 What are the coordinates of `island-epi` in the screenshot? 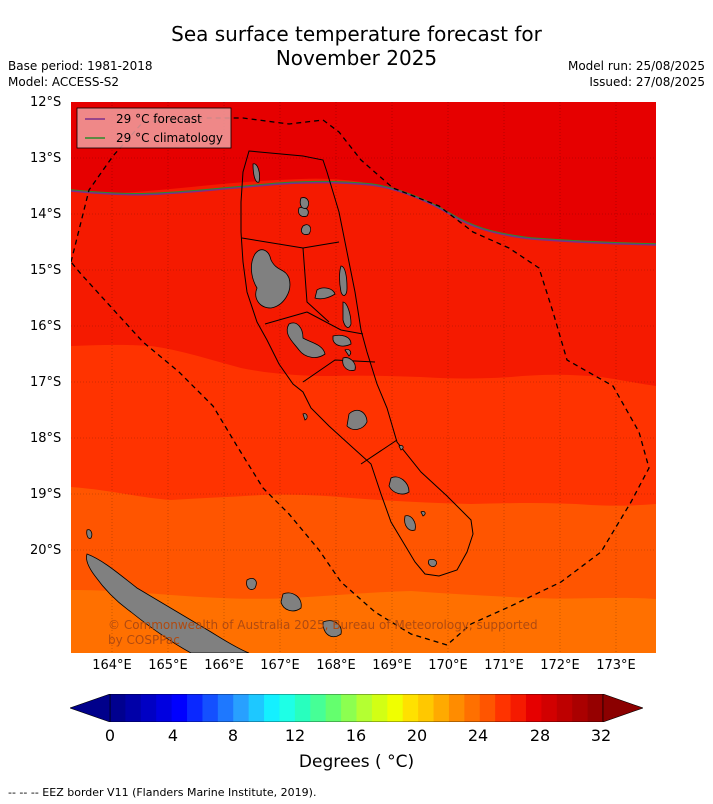 It's located at (342, 340).